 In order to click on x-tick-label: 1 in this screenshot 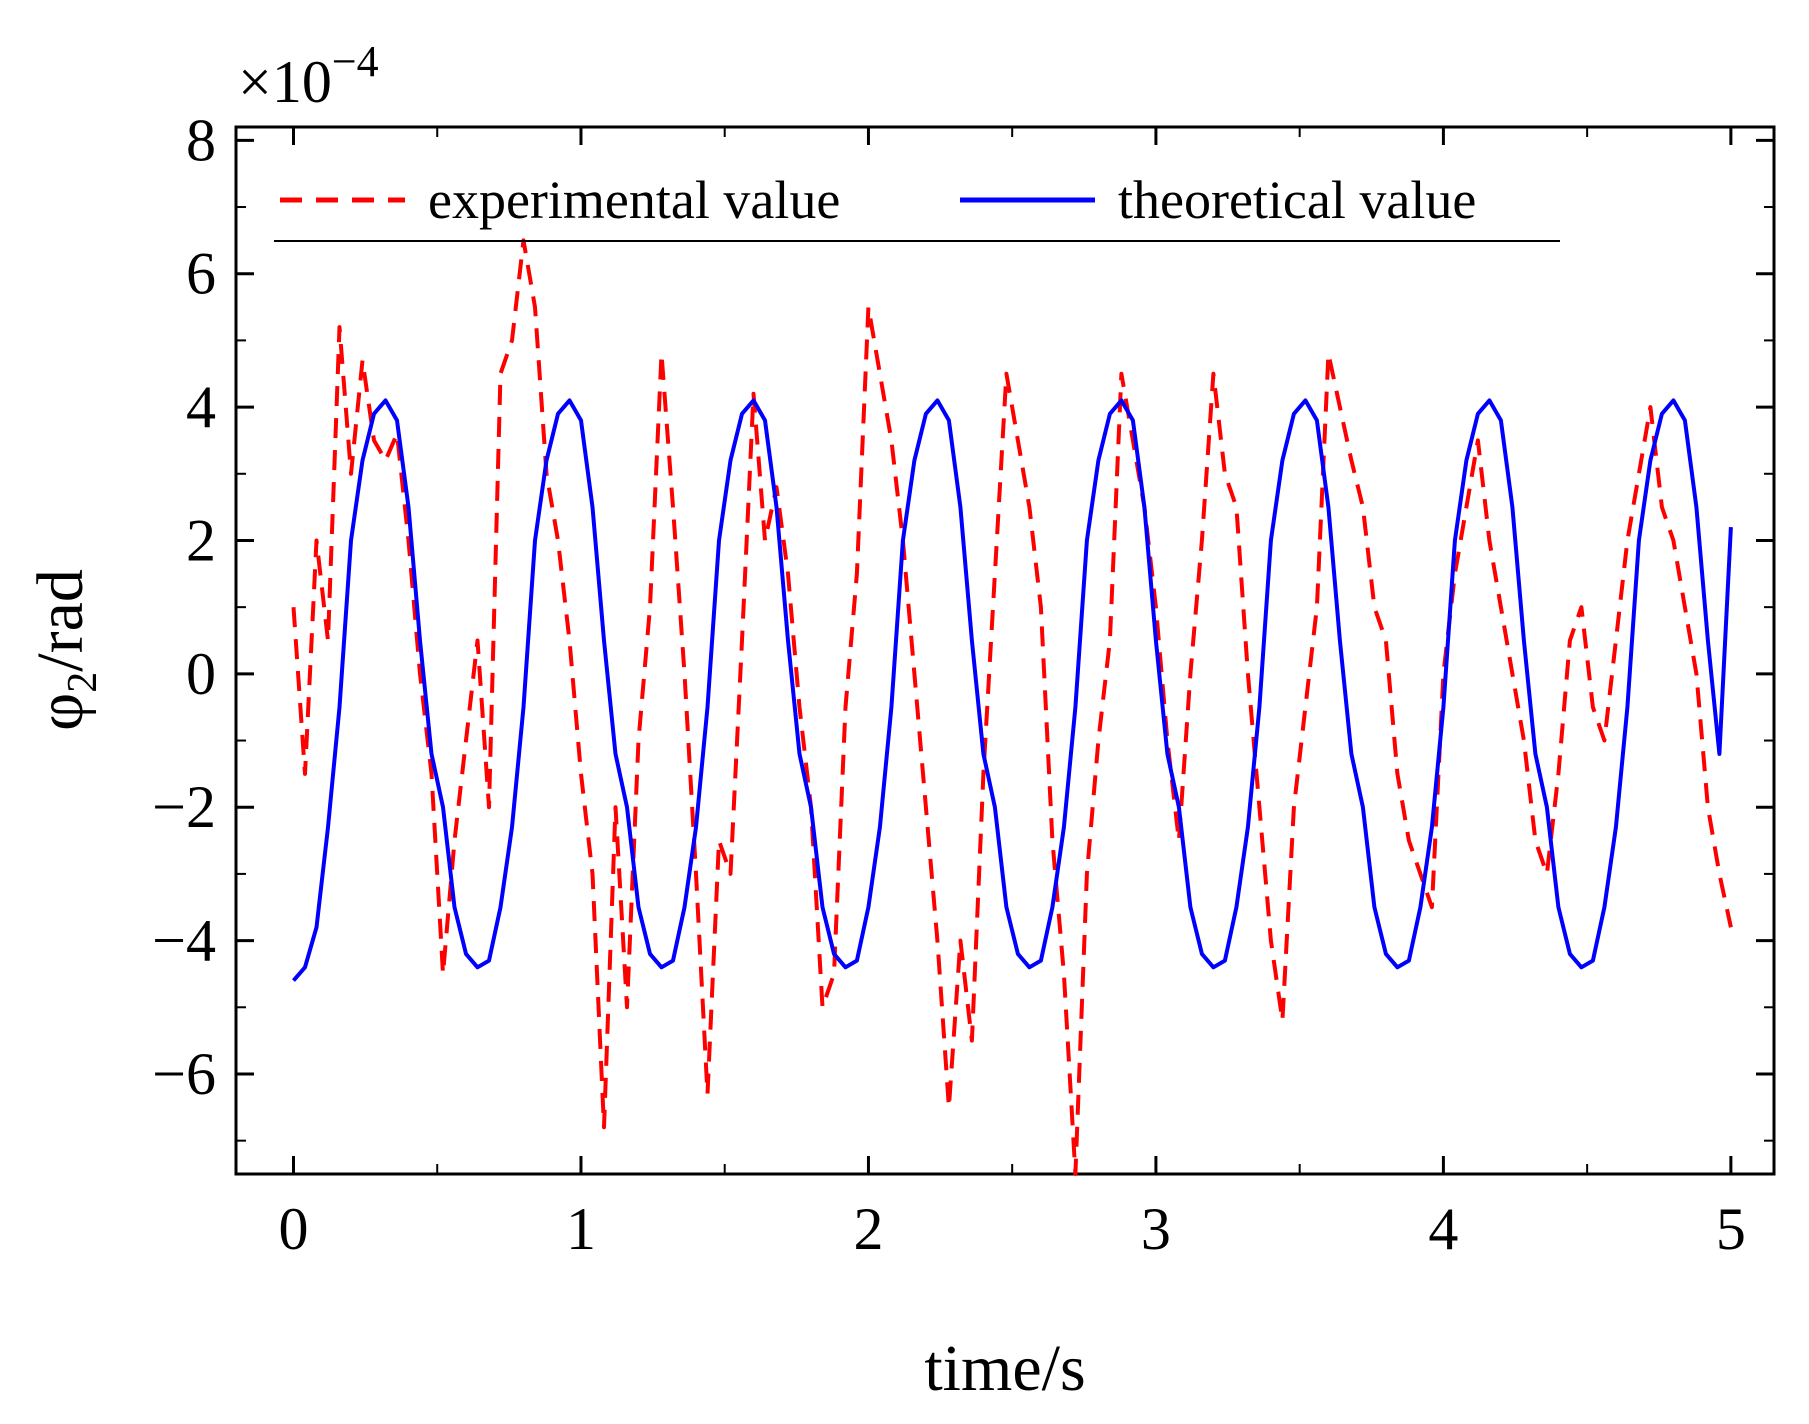, I will do `click(581, 1229)`.